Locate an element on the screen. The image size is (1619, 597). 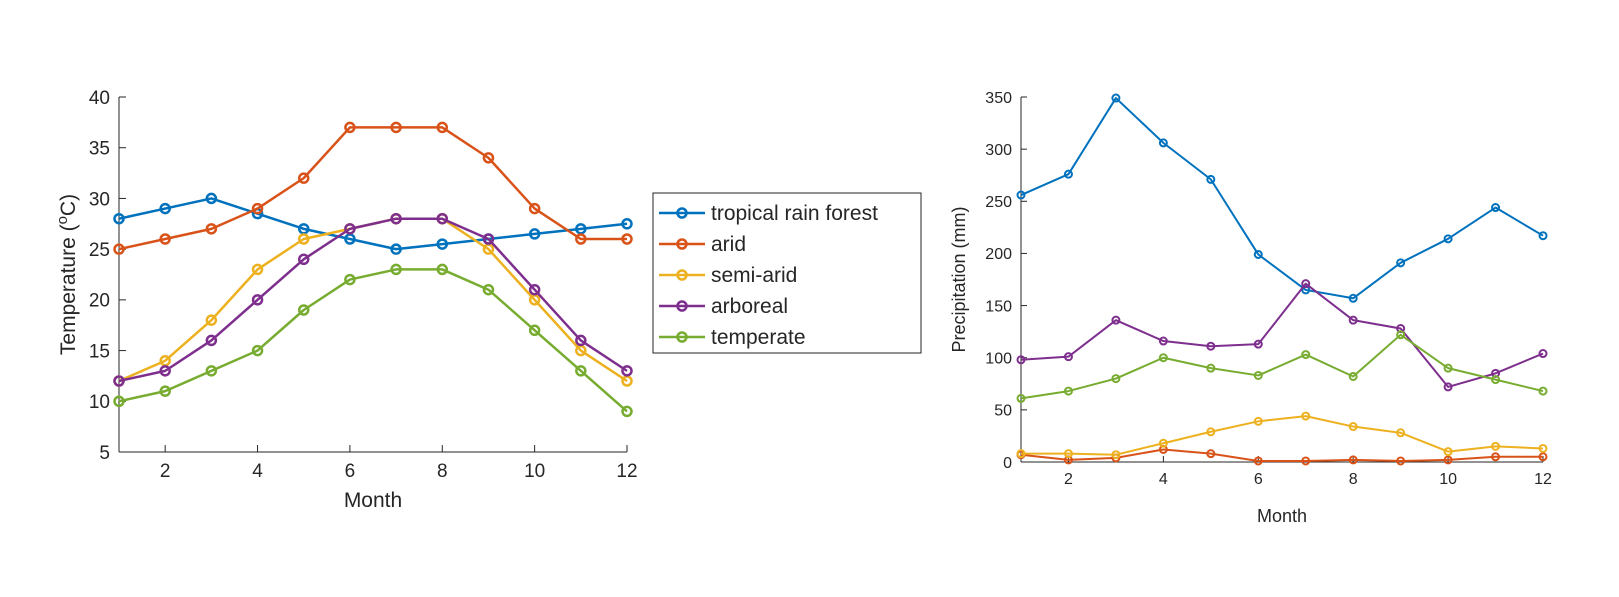
y-tick-label: 15 is located at coordinates (99, 351).